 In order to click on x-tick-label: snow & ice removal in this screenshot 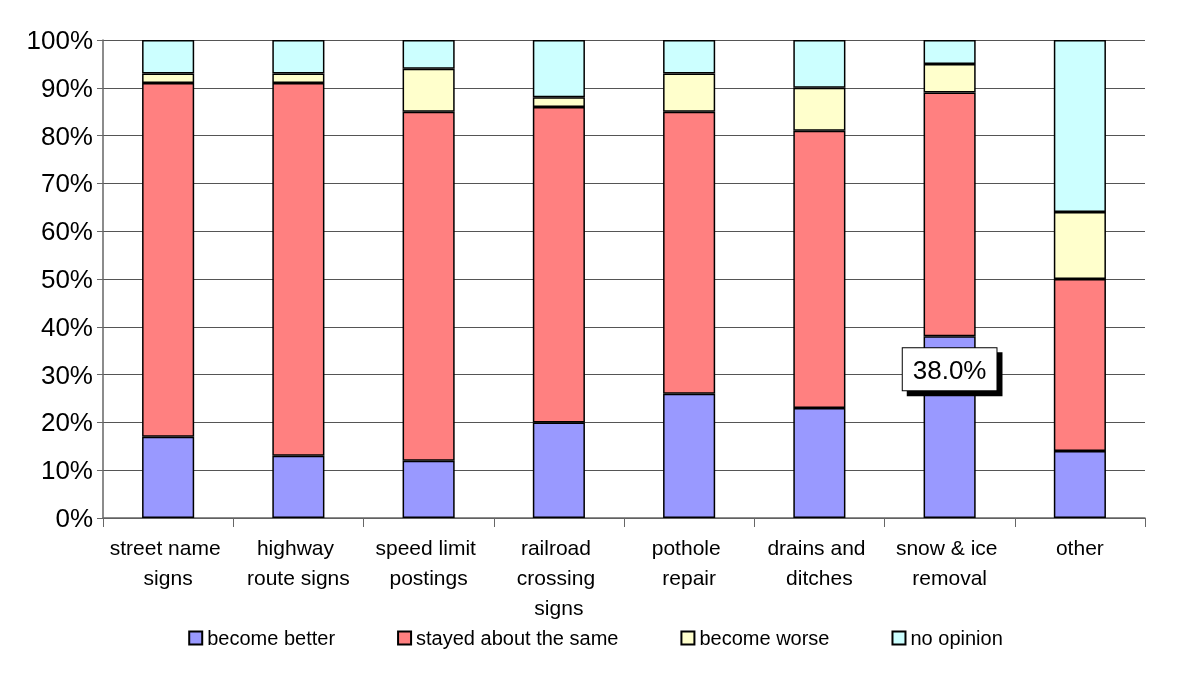, I will do `click(949, 562)`.